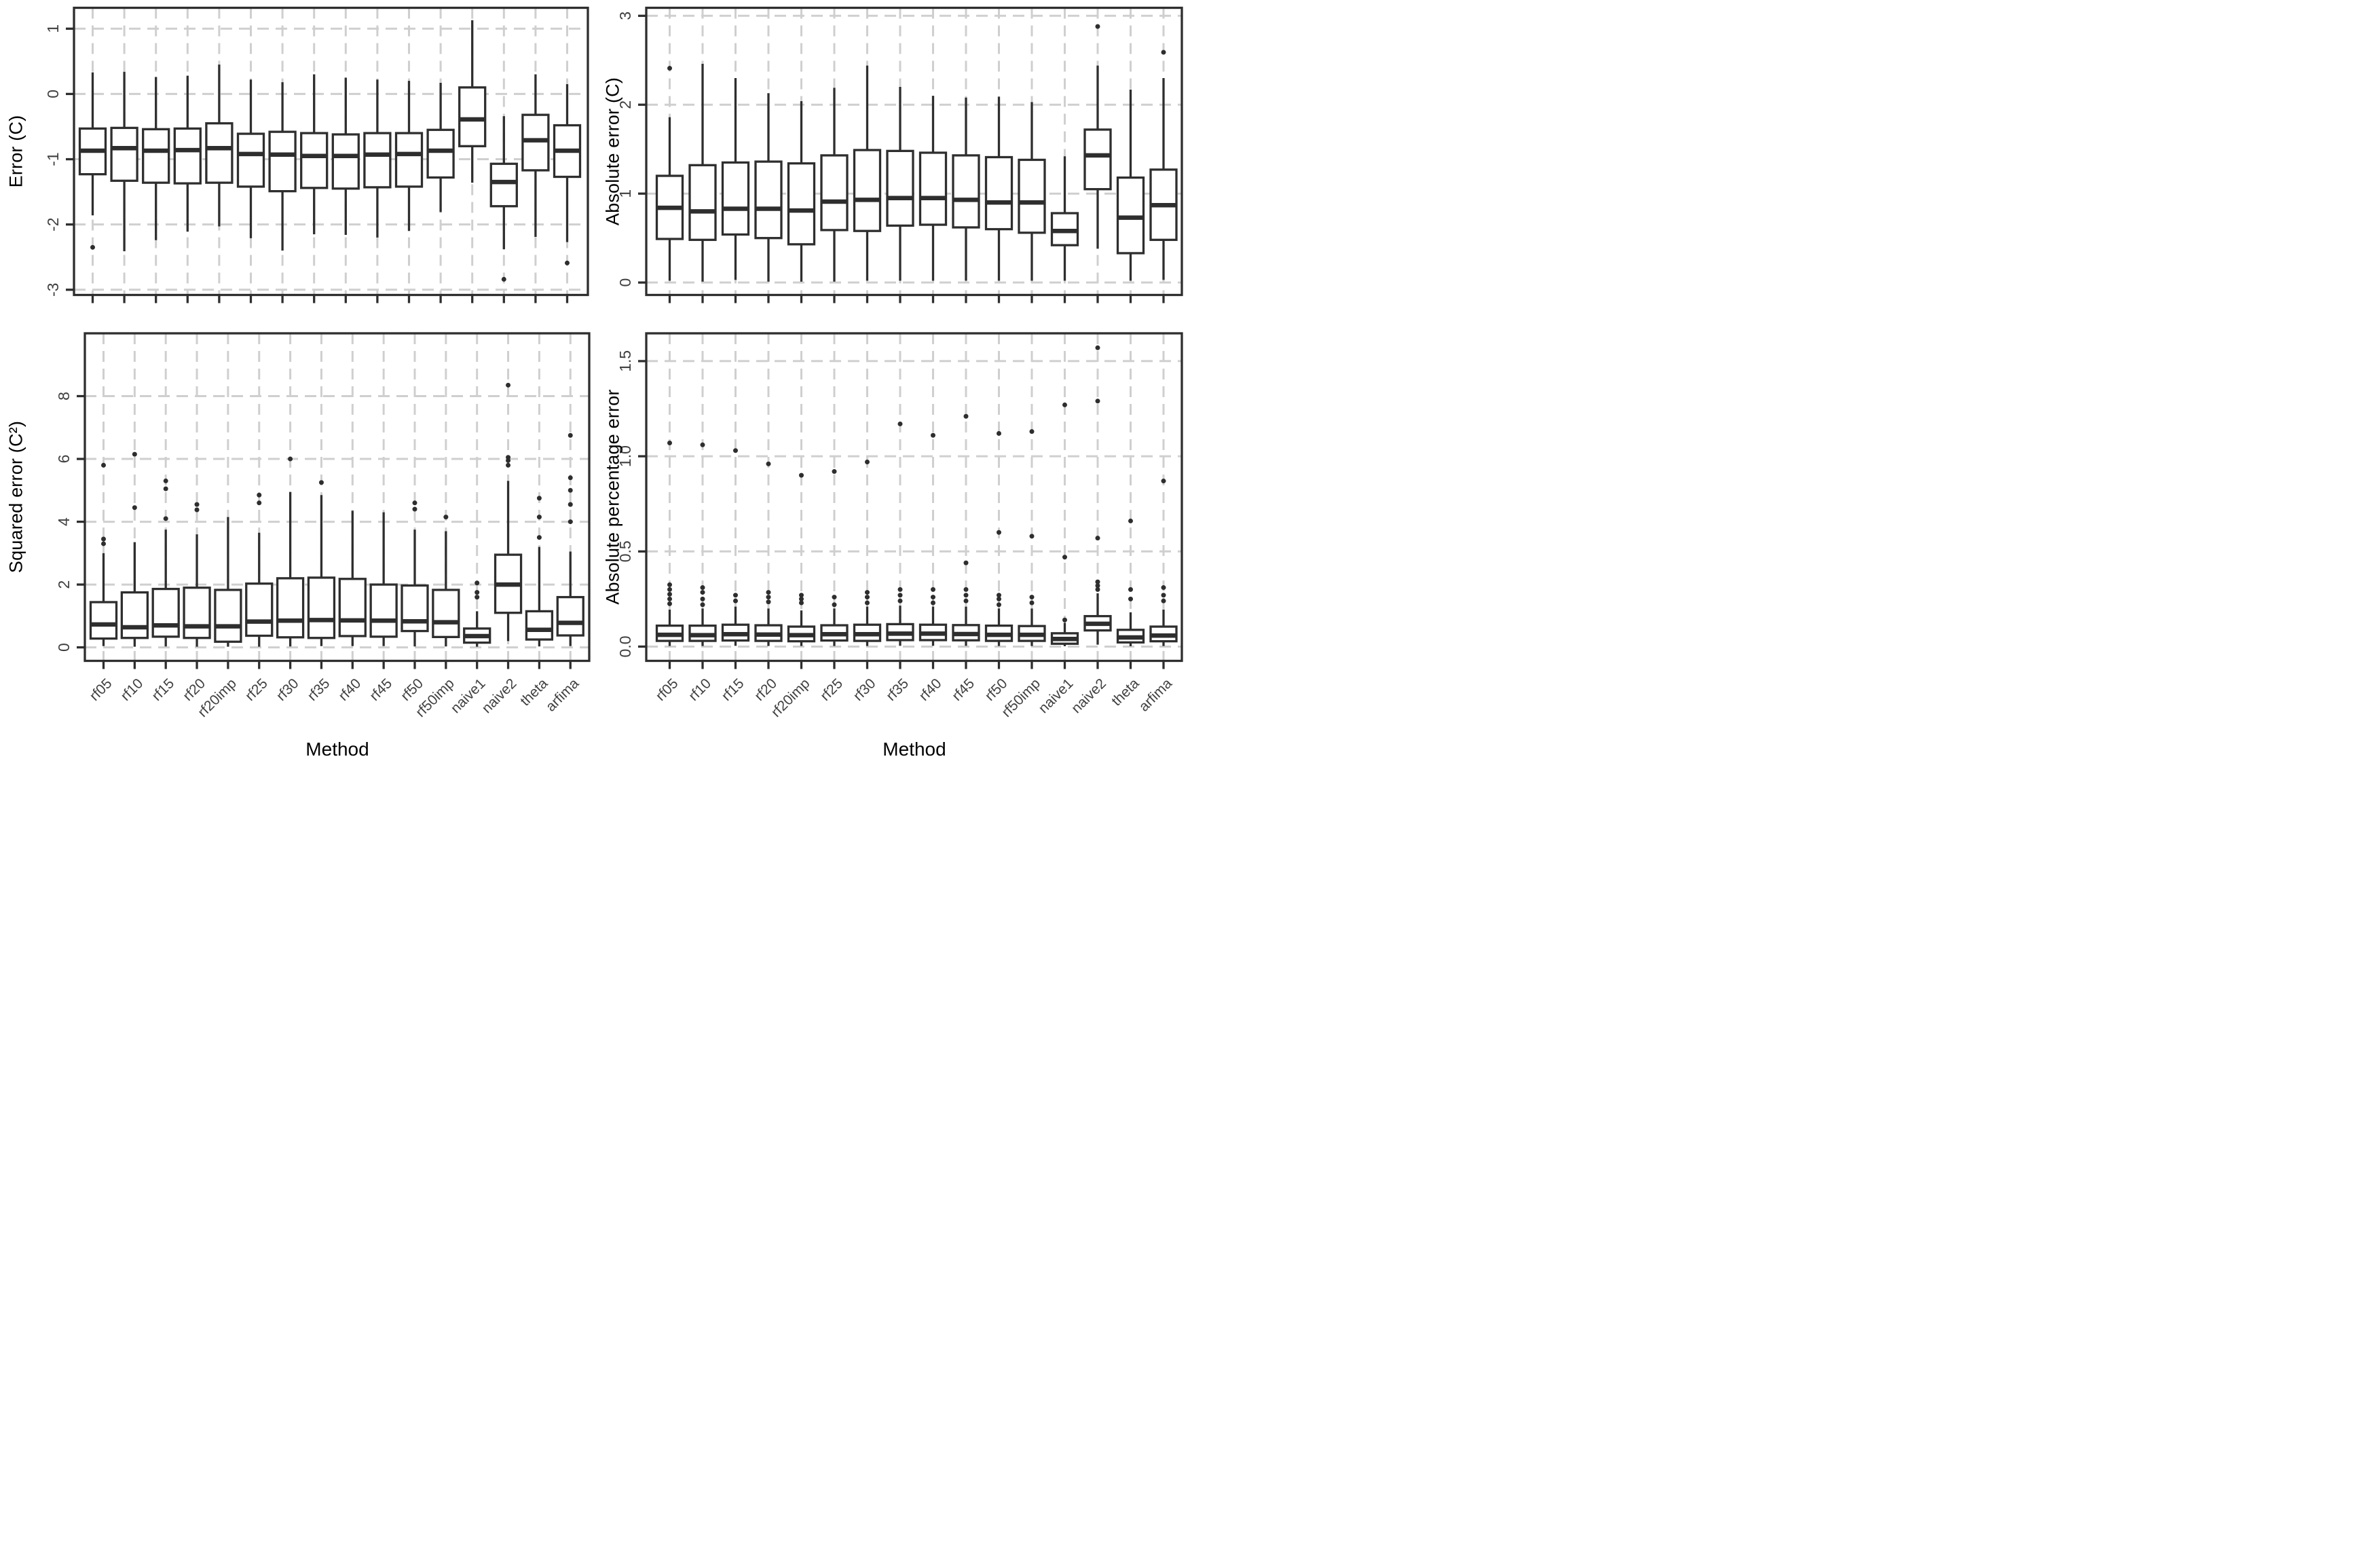 This screenshot has height=1541, width=2380. I want to click on x-tick-label-naive2: naive2, so click(499, 695).